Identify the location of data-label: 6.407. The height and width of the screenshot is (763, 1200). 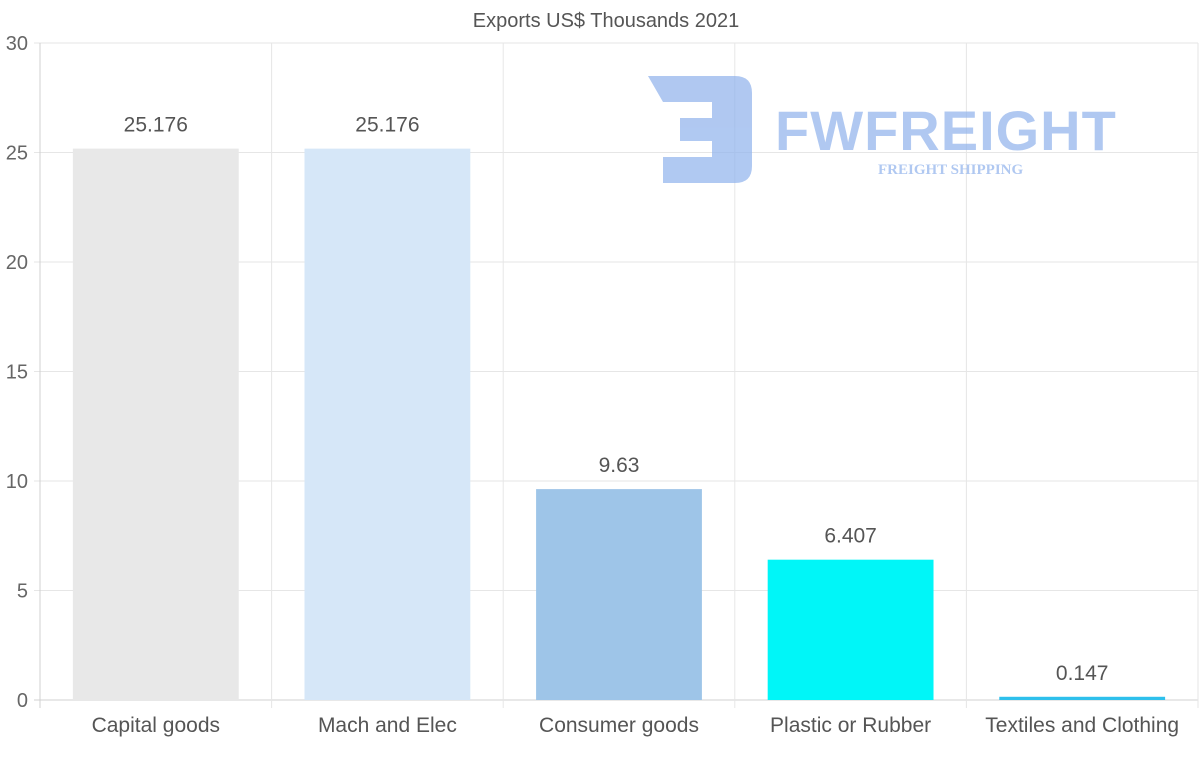
(850, 536).